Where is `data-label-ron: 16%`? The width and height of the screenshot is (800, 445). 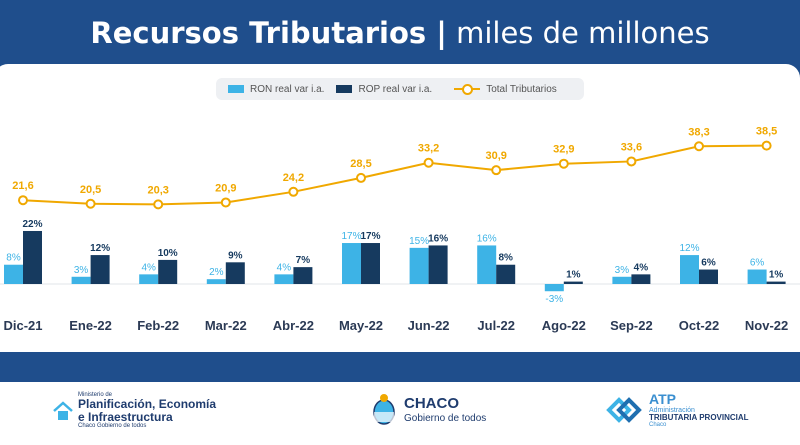
data-label-ron: 16% is located at coordinates (487, 238).